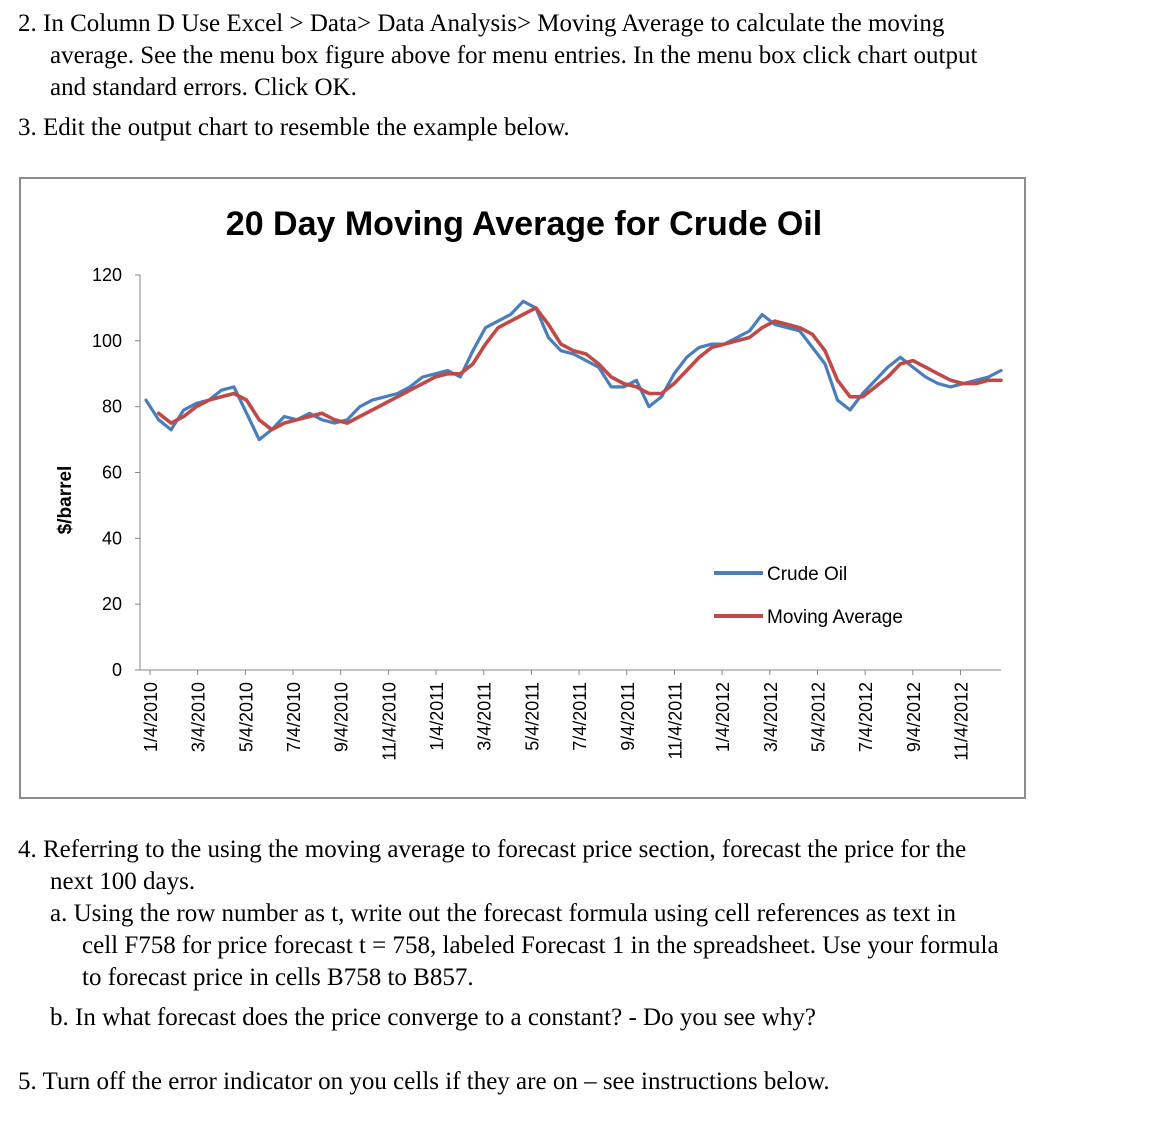 Image resolution: width=1159 pixels, height=1121 pixels. Describe the element at coordinates (835, 617) in the screenshot. I see `legend-label: Moving Average` at that location.